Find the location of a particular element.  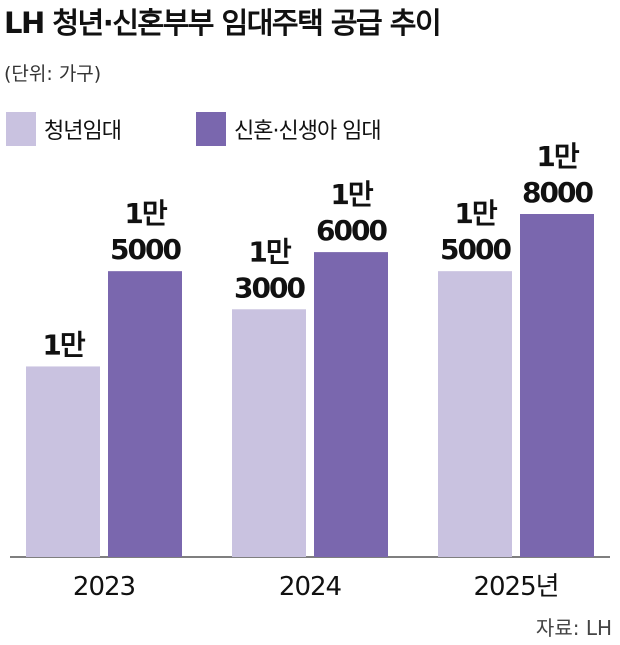

legend-label: 신혼·신생아 임대 is located at coordinates (307, 131).